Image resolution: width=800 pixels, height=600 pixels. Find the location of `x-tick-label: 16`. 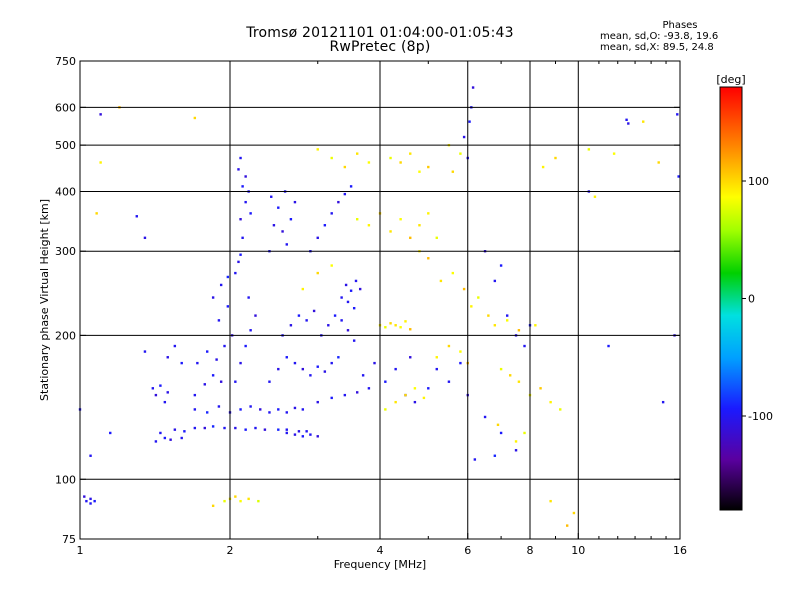

x-tick-label: 16 is located at coordinates (680, 550).